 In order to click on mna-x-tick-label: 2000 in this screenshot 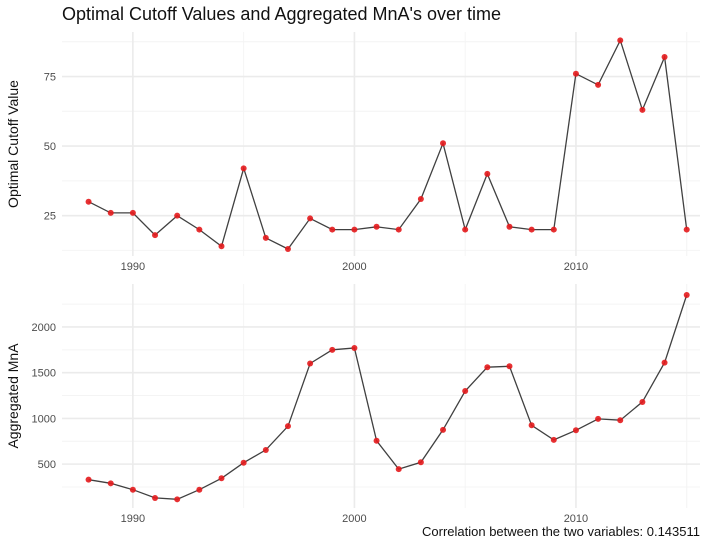, I will do `click(354, 519)`.